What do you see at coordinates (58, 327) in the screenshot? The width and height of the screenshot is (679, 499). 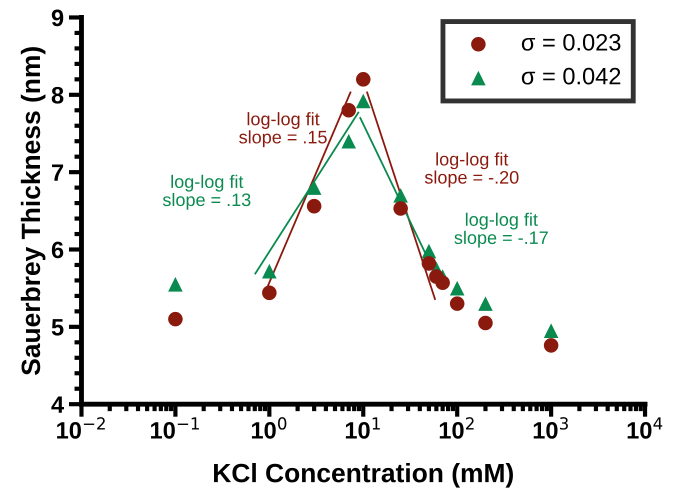 I see `y-tick-label: 5` at bounding box center [58, 327].